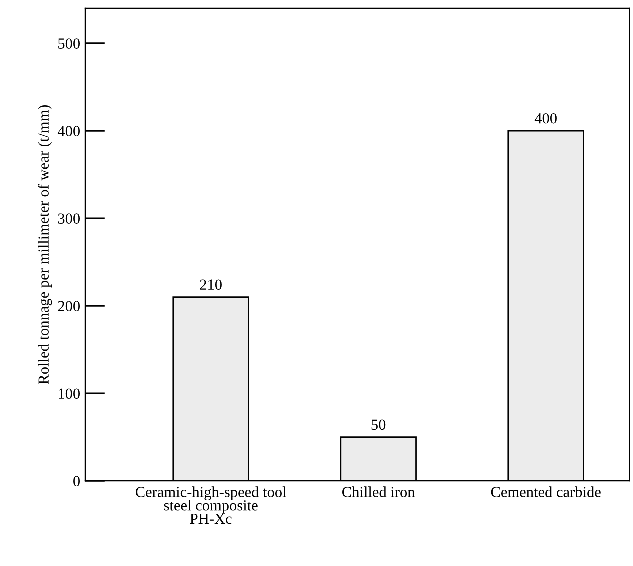  Describe the element at coordinates (211, 285) in the screenshot. I see `data-label: 210` at that location.